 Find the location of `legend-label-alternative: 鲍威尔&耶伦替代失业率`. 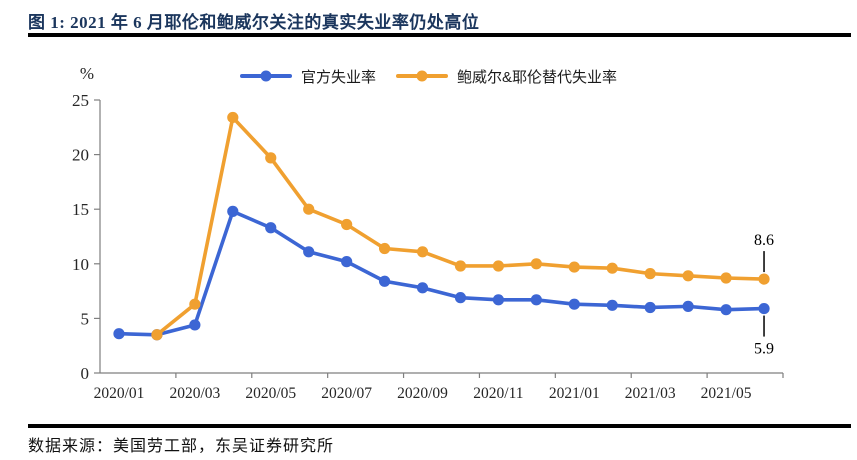

legend-label-alternative: 鲍威尔&耶伦替代失业率 is located at coordinates (537, 77).